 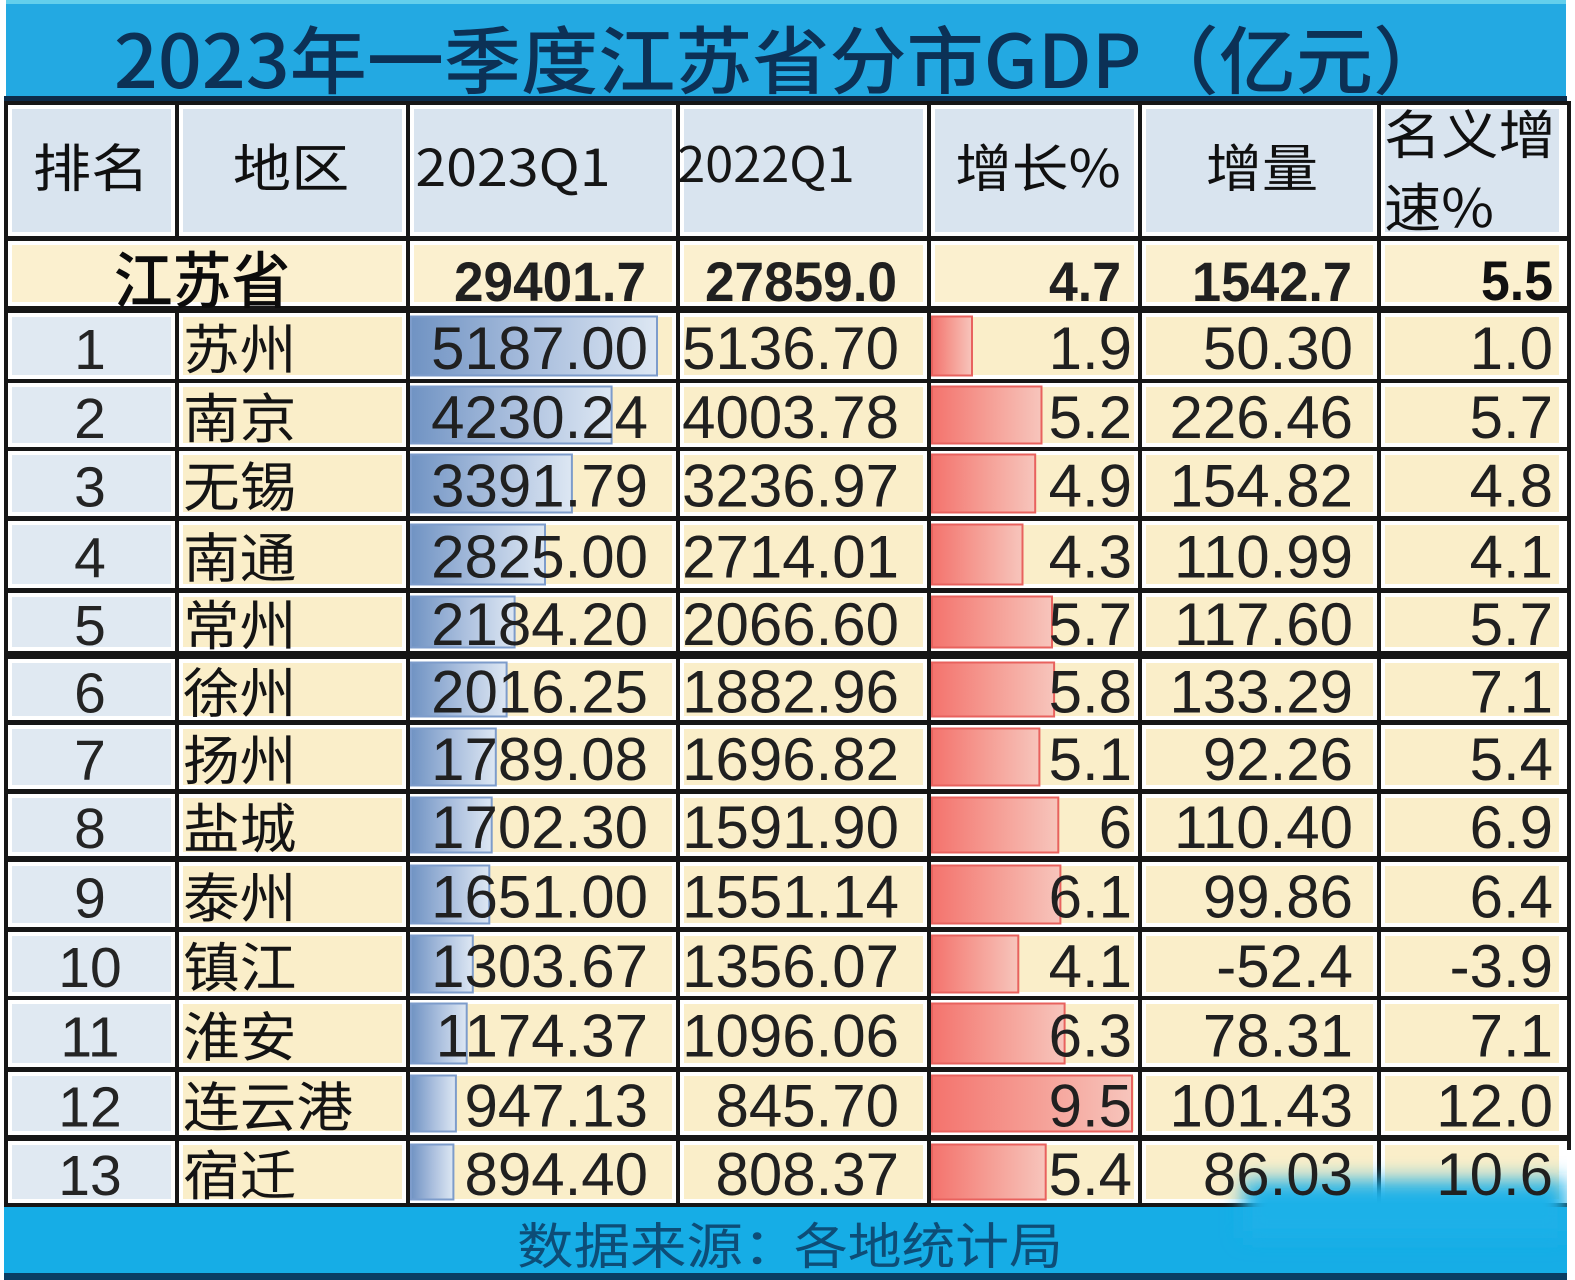 What do you see at coordinates (90, 350) in the screenshot?
I see `svg-text: 1` at bounding box center [90, 350].